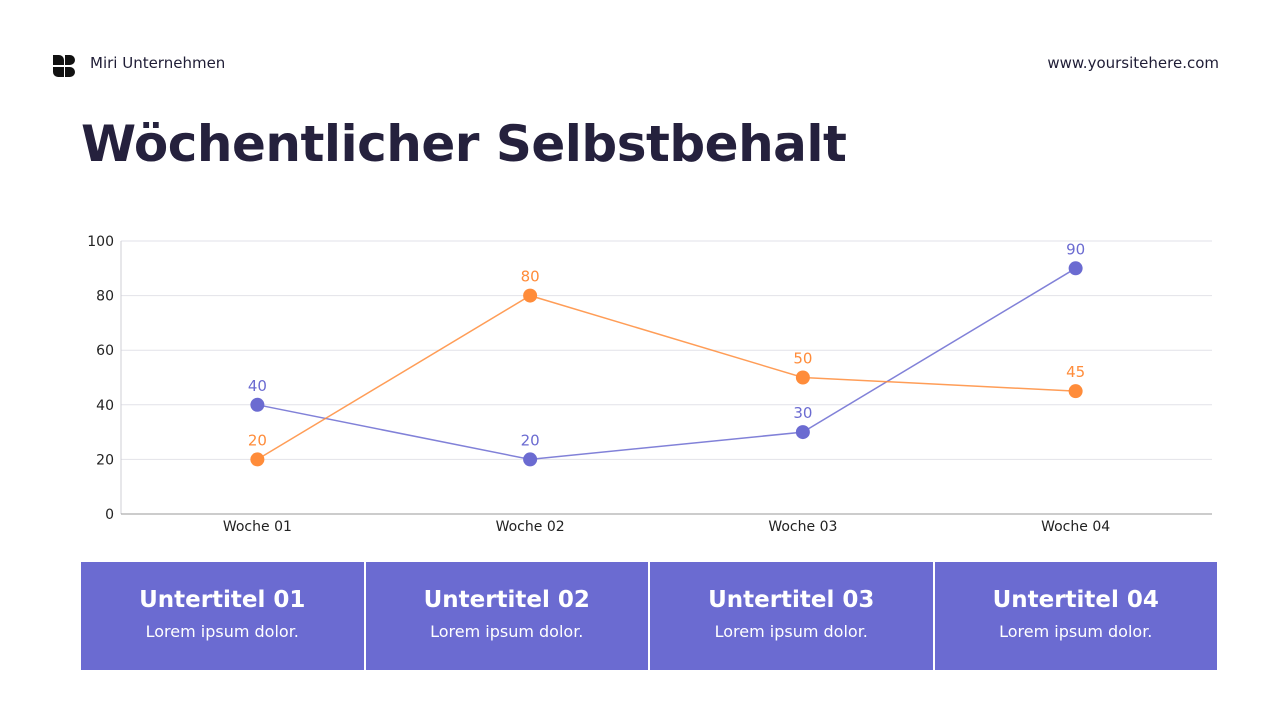 The height and width of the screenshot is (720, 1280). Describe the element at coordinates (505, 616) in the screenshot. I see `card-2: Untertitel 02 Lorem ipsum dolor.` at that location.